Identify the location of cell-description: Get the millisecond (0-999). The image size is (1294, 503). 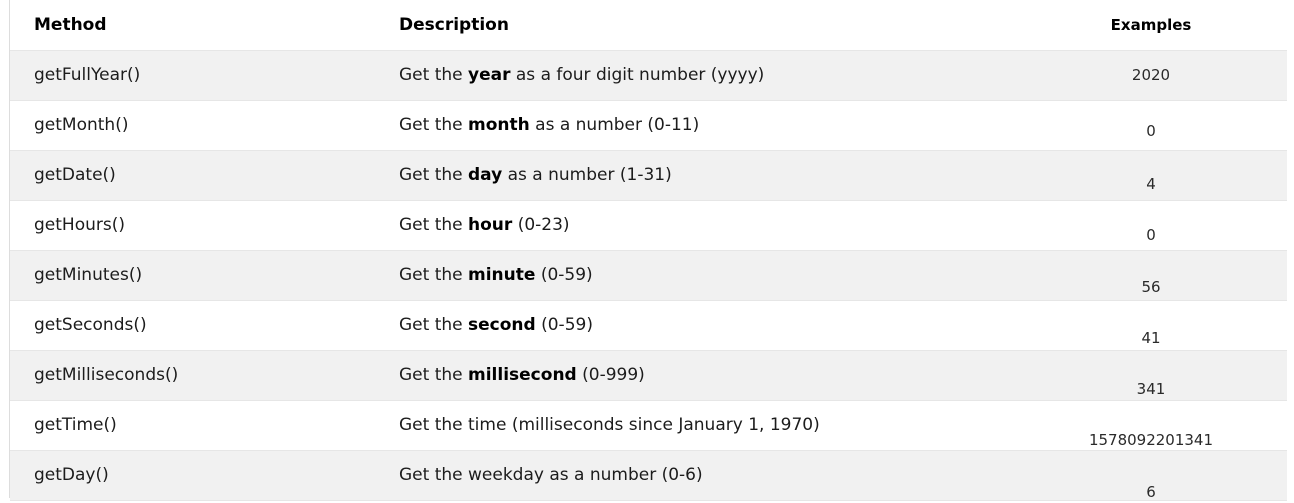
(695, 375).